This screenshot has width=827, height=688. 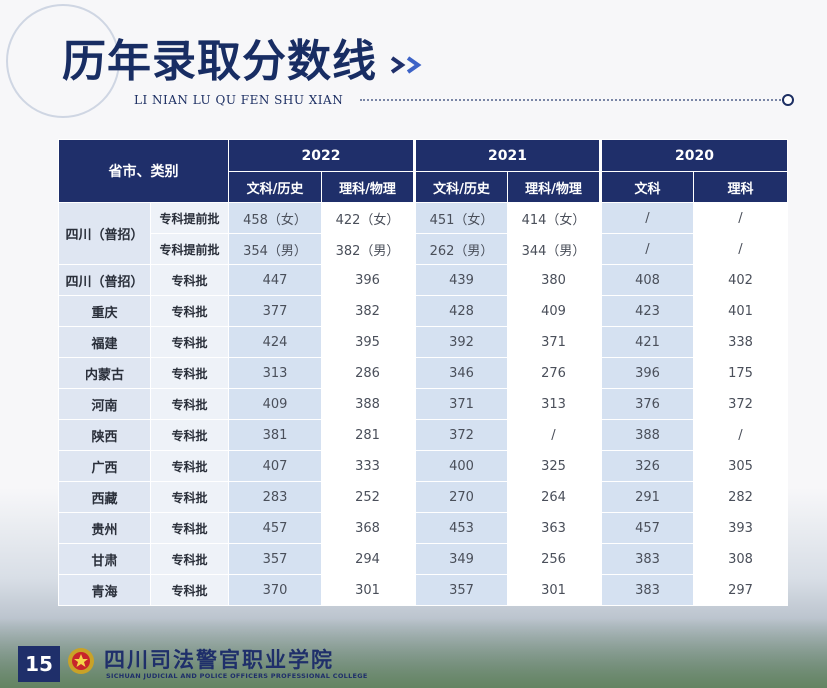 What do you see at coordinates (368, 435) in the screenshot?
I see `score-cell: 281` at bounding box center [368, 435].